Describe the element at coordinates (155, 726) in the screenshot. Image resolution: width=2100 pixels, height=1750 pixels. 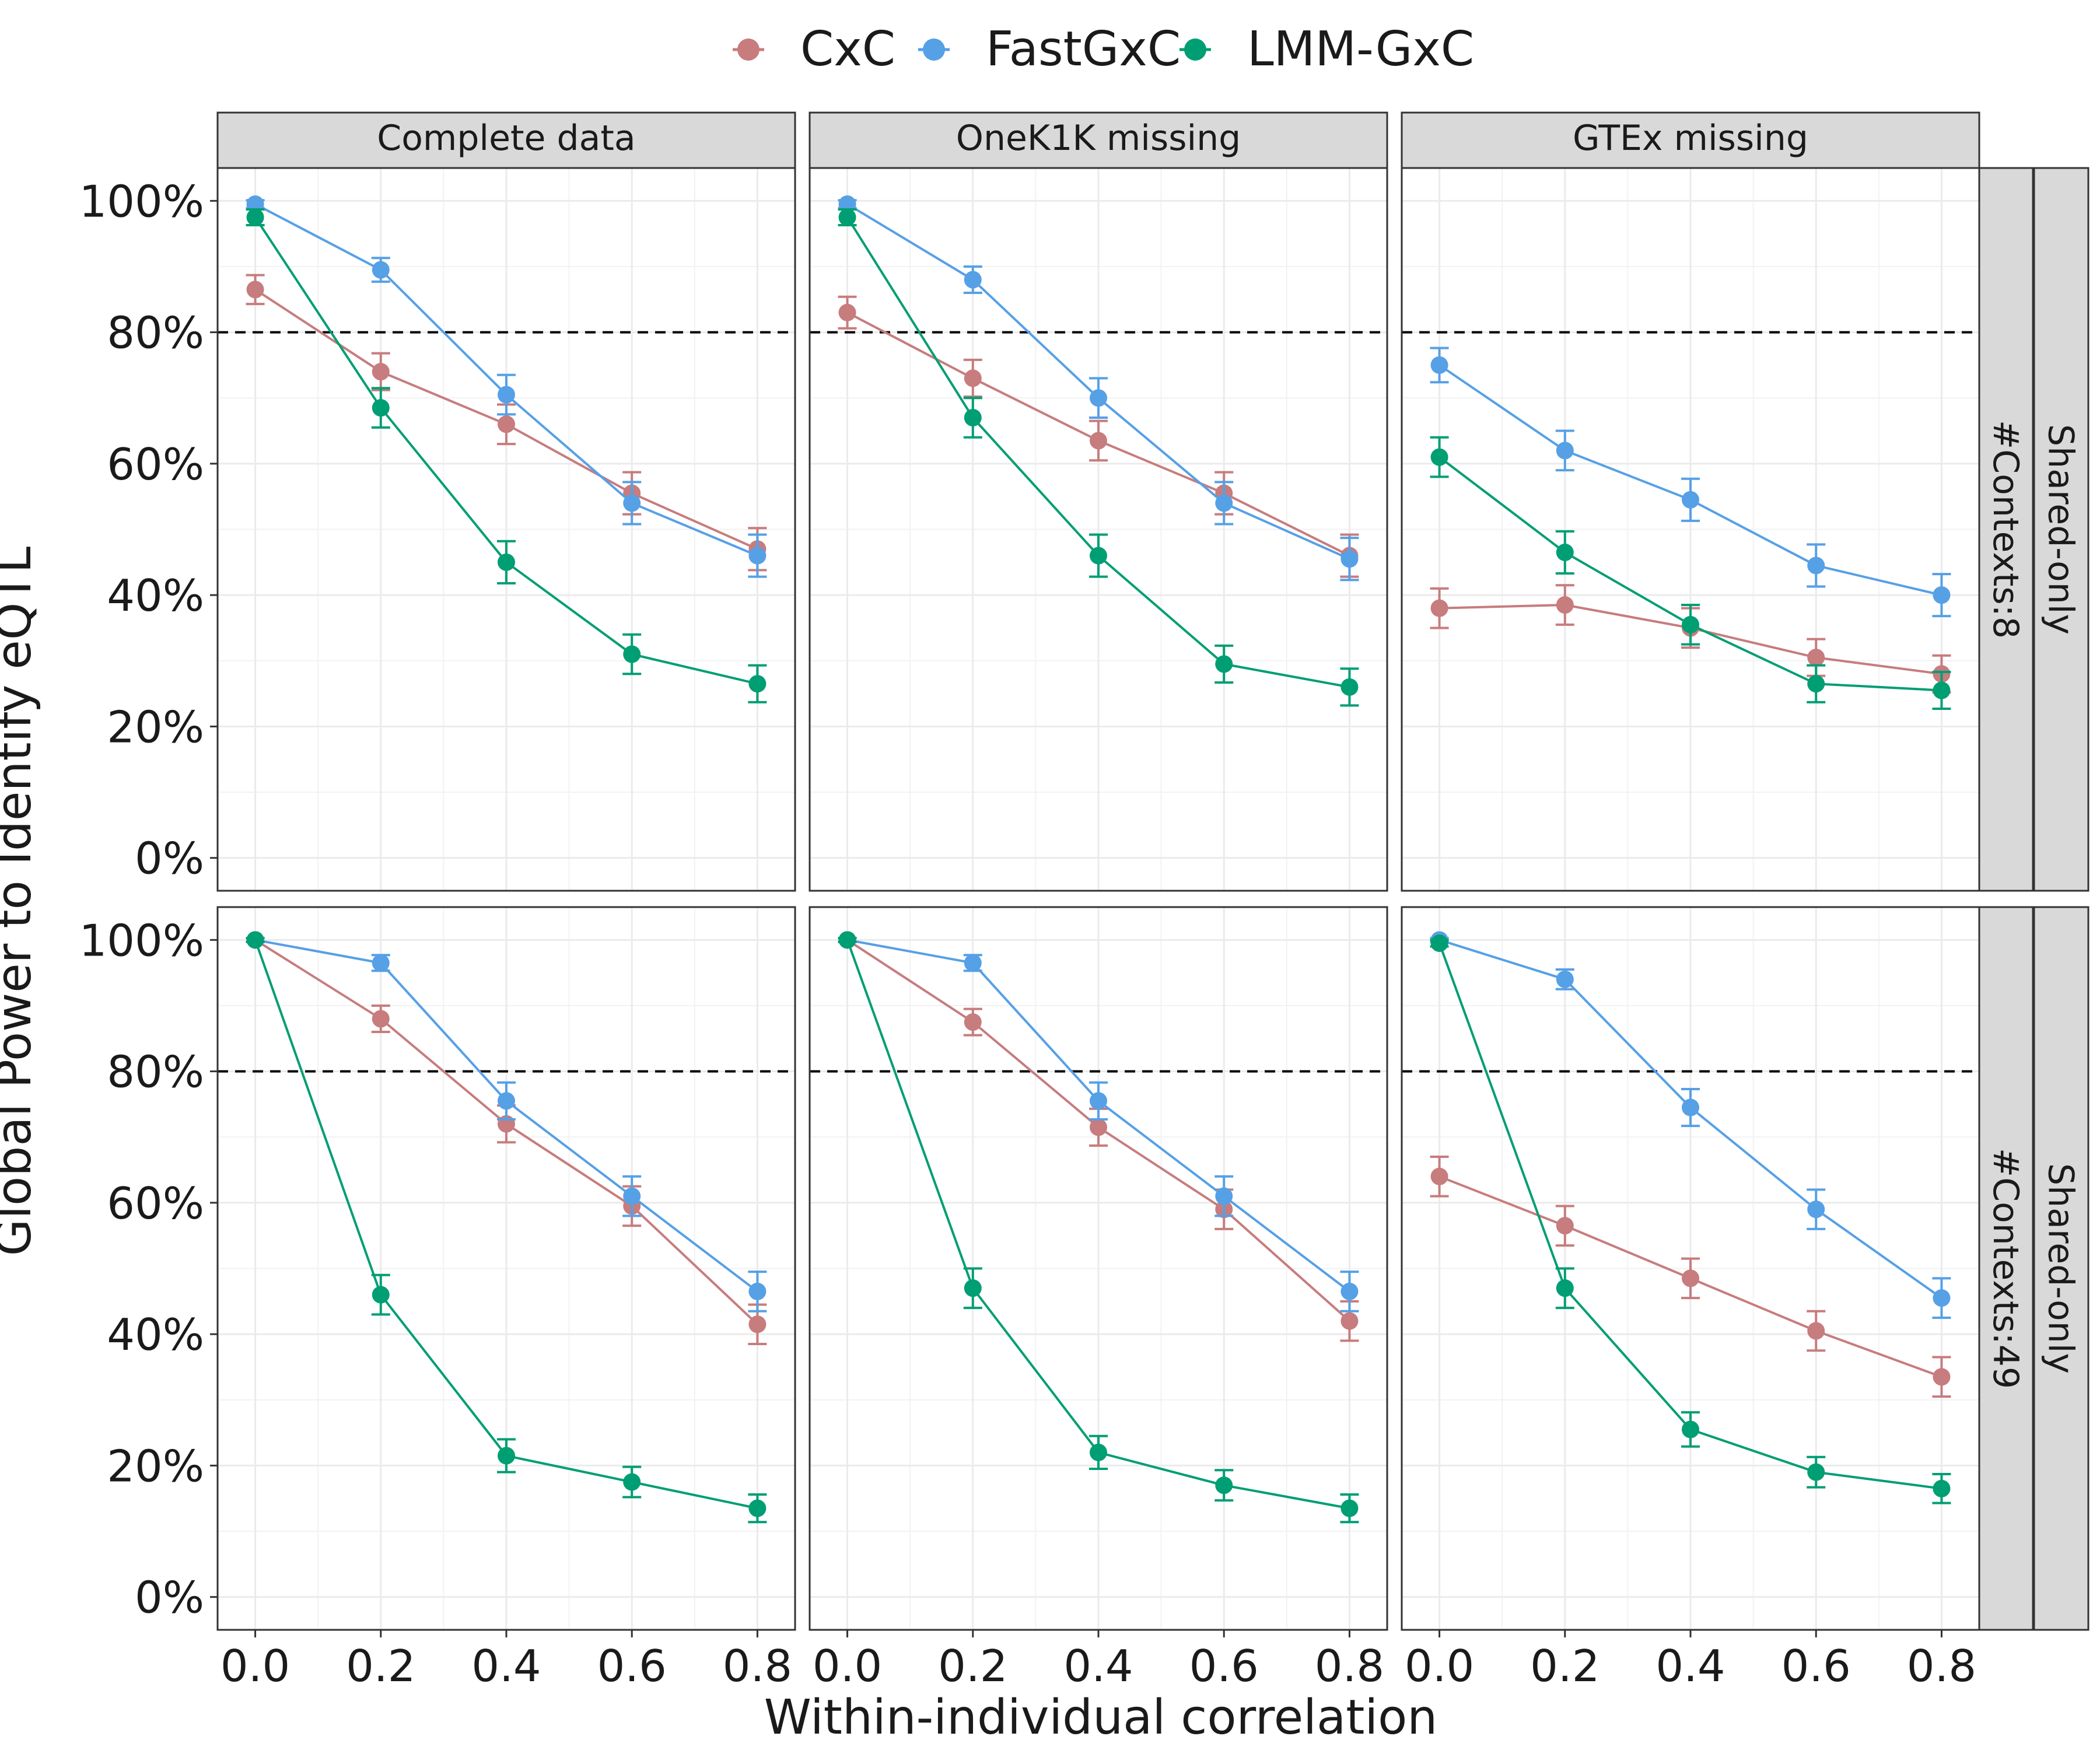
I see `y-tick-label: 20%` at that location.